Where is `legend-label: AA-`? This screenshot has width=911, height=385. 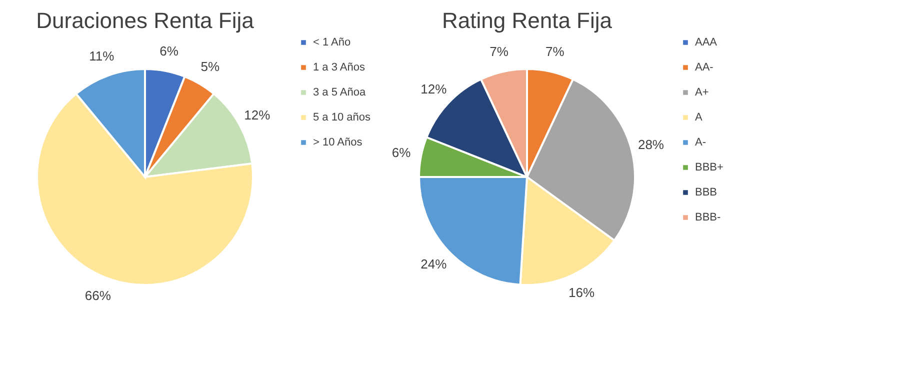 legend-label: AA- is located at coordinates (704, 68).